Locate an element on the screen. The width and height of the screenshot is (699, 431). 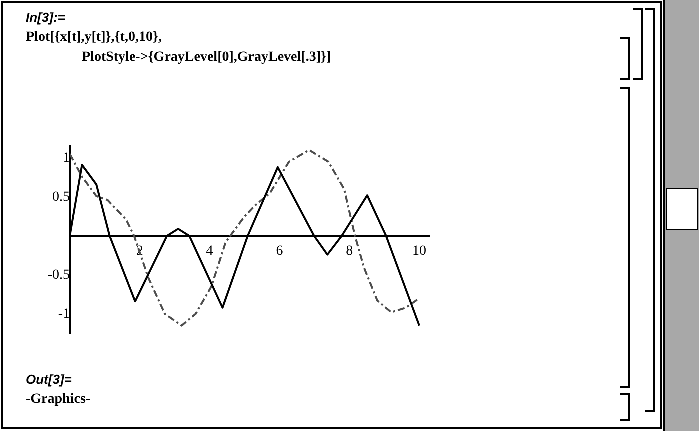
x-tick-label: 8 is located at coordinates (350, 252).